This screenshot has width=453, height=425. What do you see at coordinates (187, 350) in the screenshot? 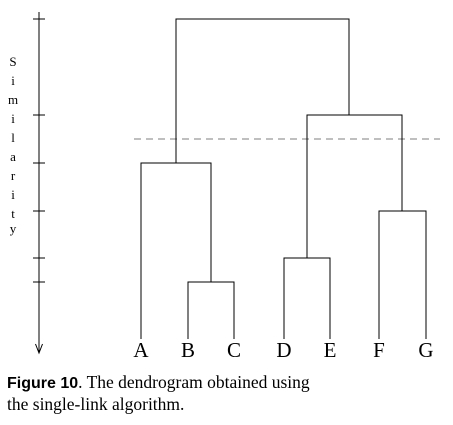
I see `leaf-label-b: B` at bounding box center [187, 350].